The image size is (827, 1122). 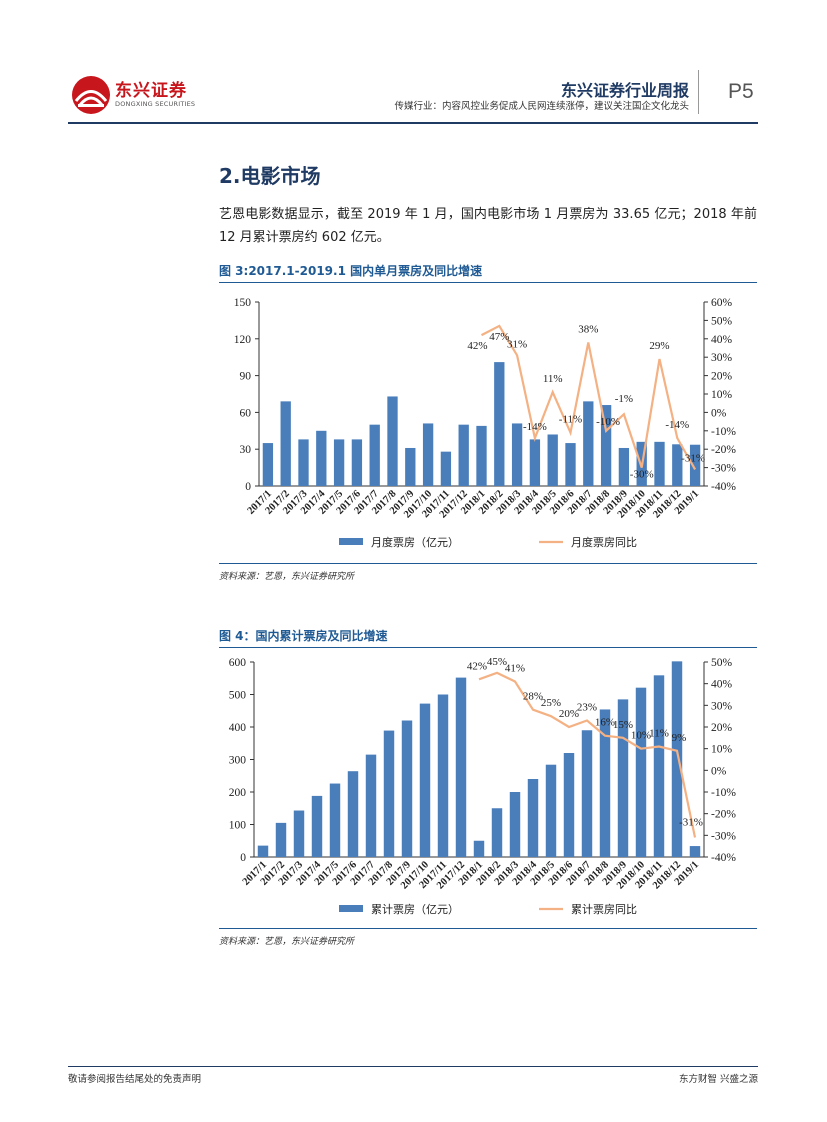 I want to click on y-tick-label-left: 150, so click(x=243, y=303).